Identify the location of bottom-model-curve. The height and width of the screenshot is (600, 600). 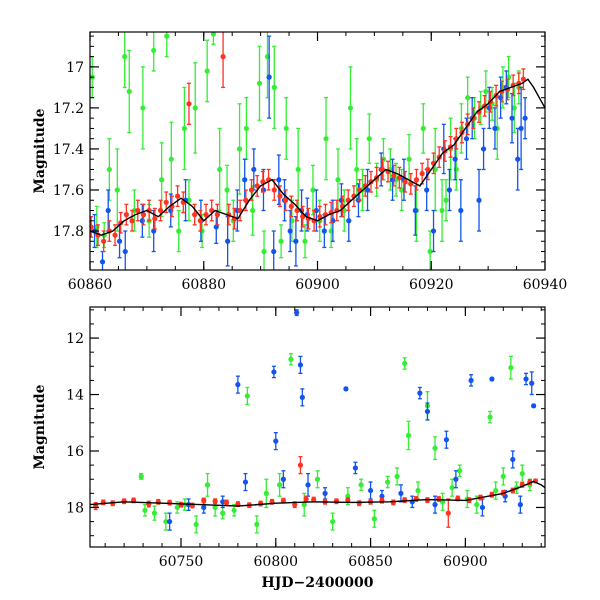
(317, 493).